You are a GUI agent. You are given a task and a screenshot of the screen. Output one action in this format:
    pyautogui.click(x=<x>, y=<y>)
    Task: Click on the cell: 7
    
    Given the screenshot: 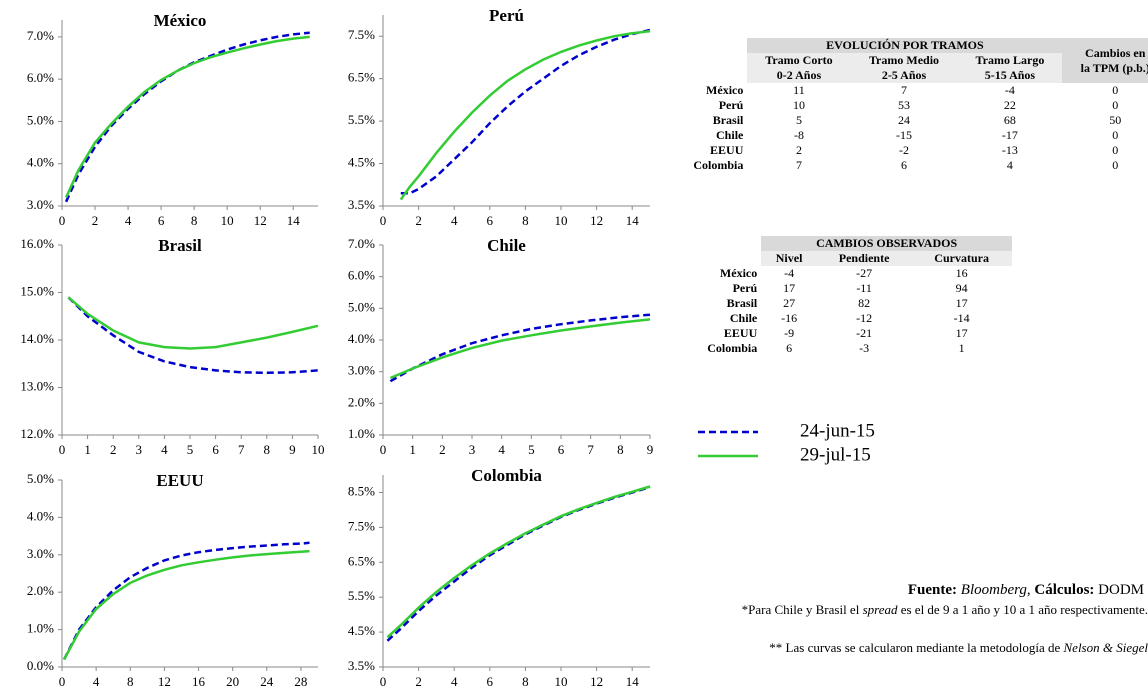 What is the action you would take?
    pyautogui.click(x=798, y=165)
    